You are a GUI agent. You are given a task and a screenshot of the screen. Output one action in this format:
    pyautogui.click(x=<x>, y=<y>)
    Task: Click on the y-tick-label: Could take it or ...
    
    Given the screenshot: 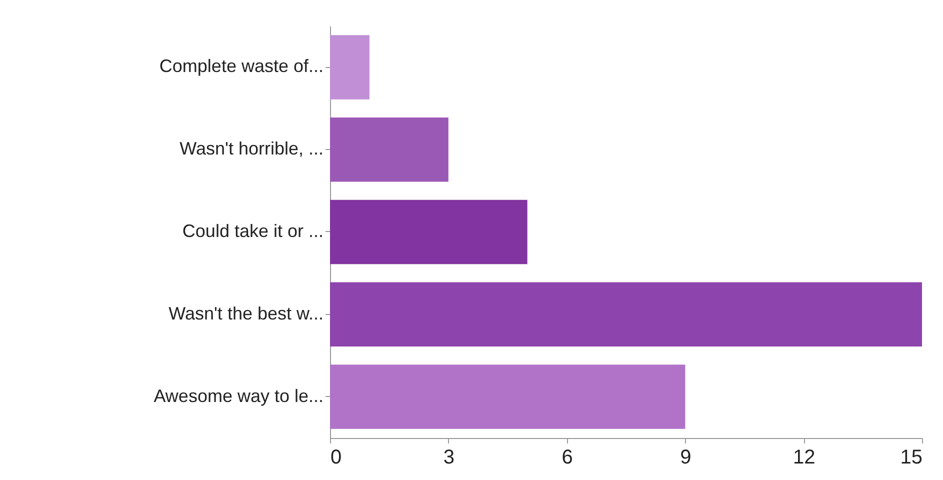 What is the action you would take?
    pyautogui.click(x=253, y=231)
    